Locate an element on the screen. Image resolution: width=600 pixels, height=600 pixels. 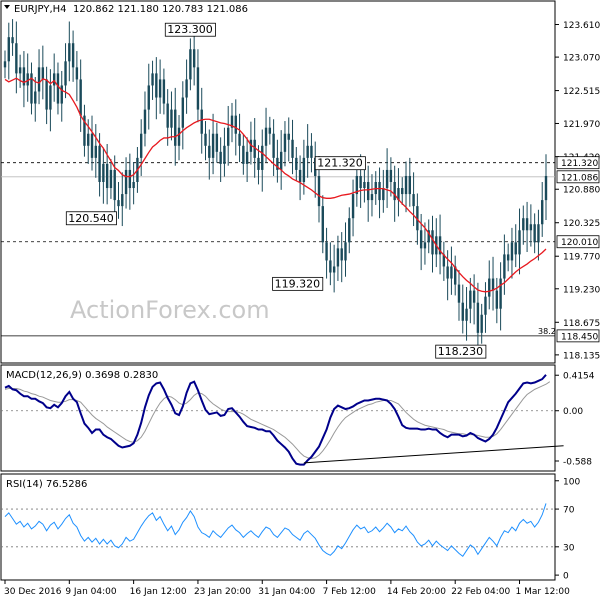
x-tick-label: 7 Feb 12:00 is located at coordinates (350, 592).